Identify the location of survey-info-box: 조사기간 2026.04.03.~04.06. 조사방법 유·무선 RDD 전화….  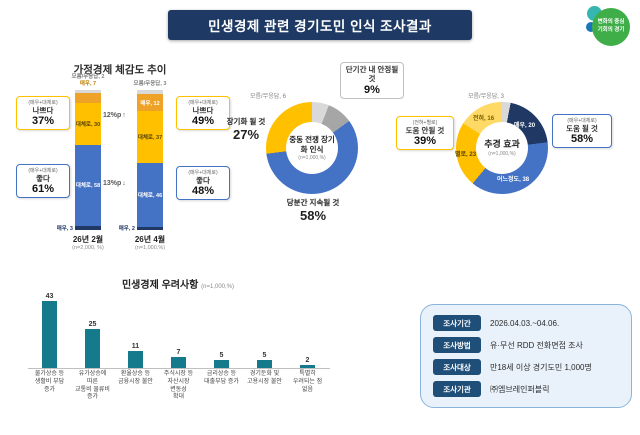
(526, 356).